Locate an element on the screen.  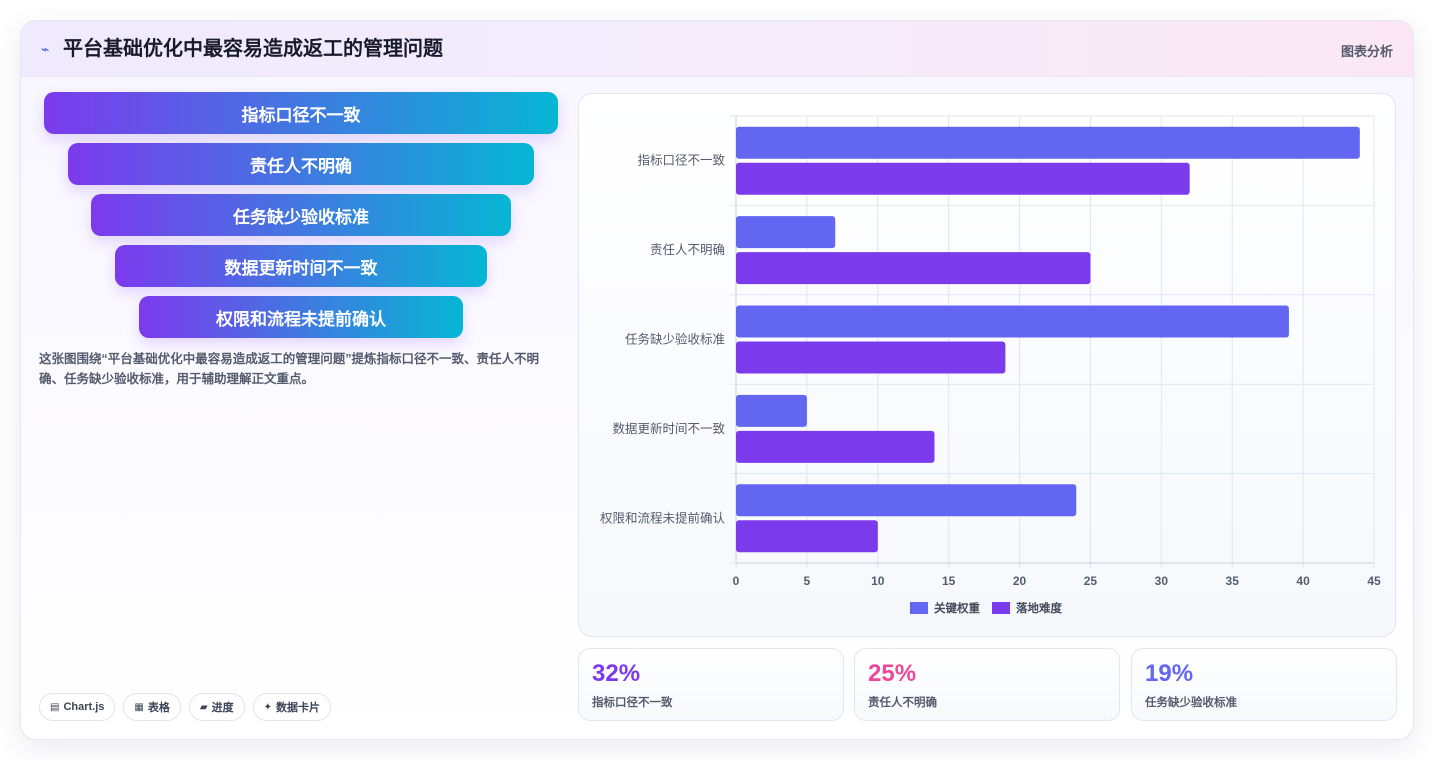
legend-label: 落地难度 is located at coordinates (1039, 608).